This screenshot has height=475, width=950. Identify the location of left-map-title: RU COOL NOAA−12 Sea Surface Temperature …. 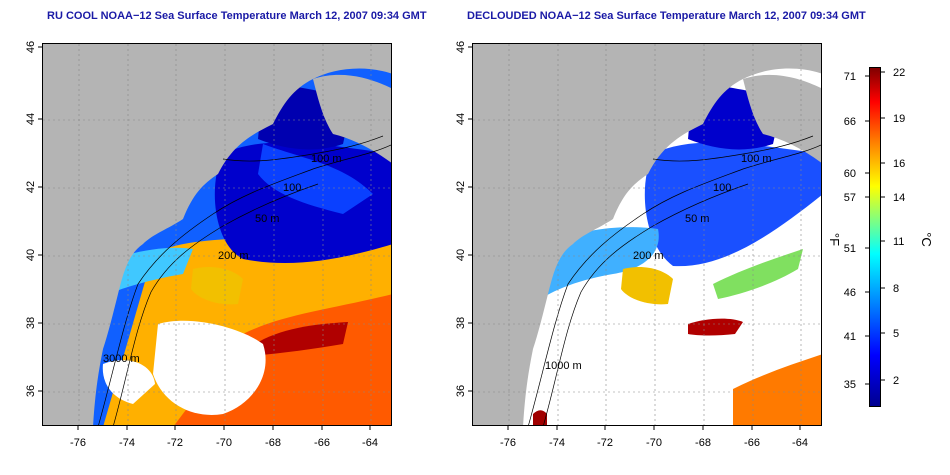
(237, 16).